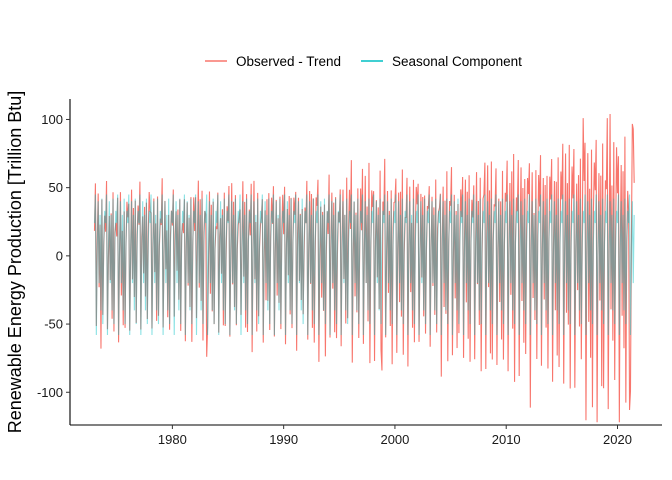  I want to click on x-ticks: 1980 1990 2000 2010 2020, so click(395, 436).